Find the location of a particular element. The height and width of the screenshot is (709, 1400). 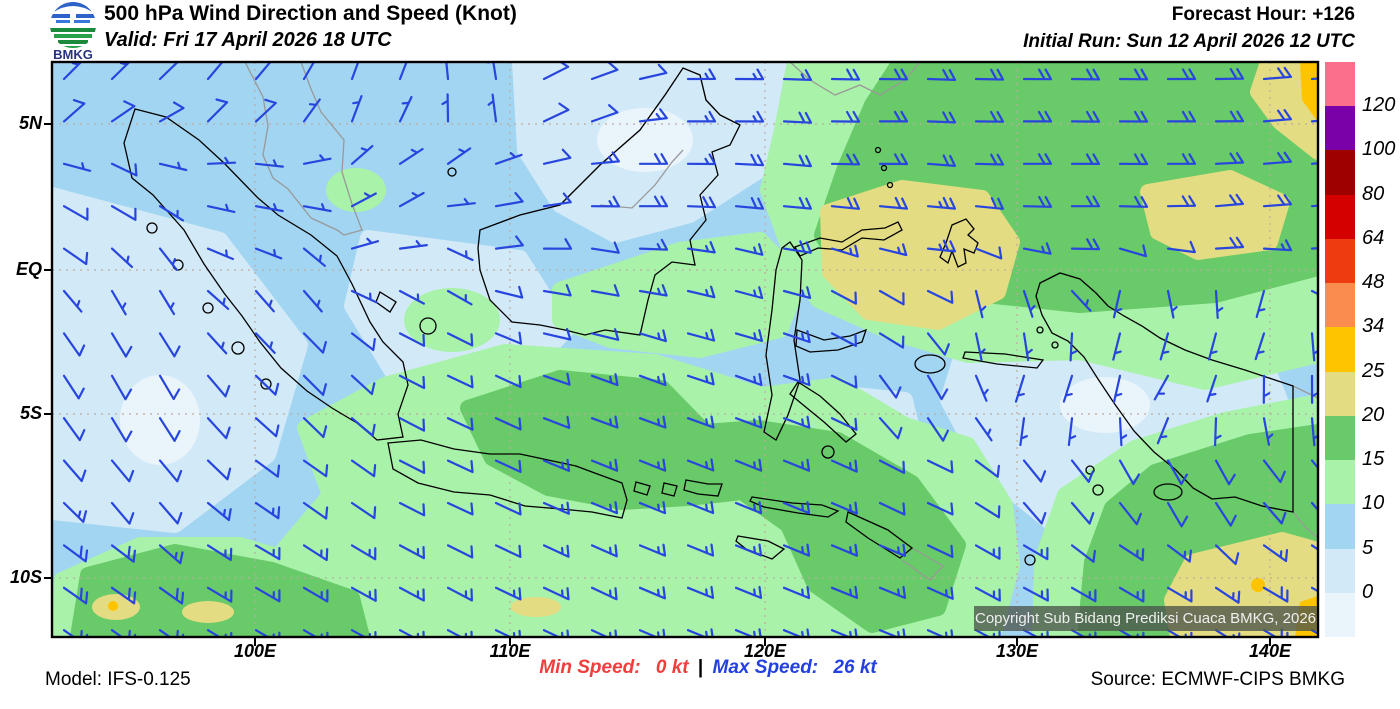

lat-label-EQ: EQ is located at coordinates (28, 269).